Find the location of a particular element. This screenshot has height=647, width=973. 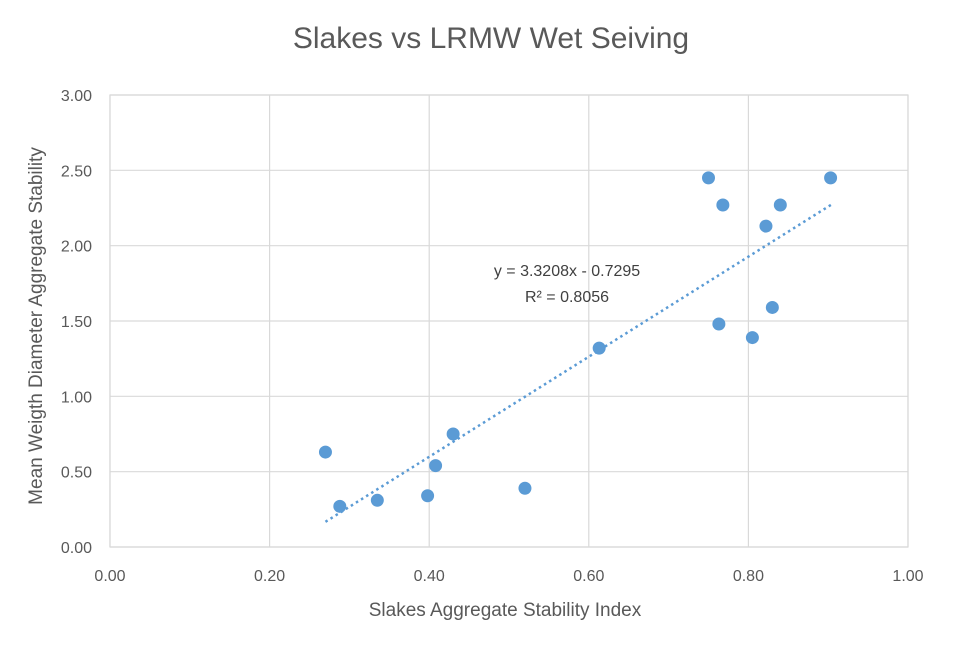

y-tick-label: 0.00 is located at coordinates (76, 548).